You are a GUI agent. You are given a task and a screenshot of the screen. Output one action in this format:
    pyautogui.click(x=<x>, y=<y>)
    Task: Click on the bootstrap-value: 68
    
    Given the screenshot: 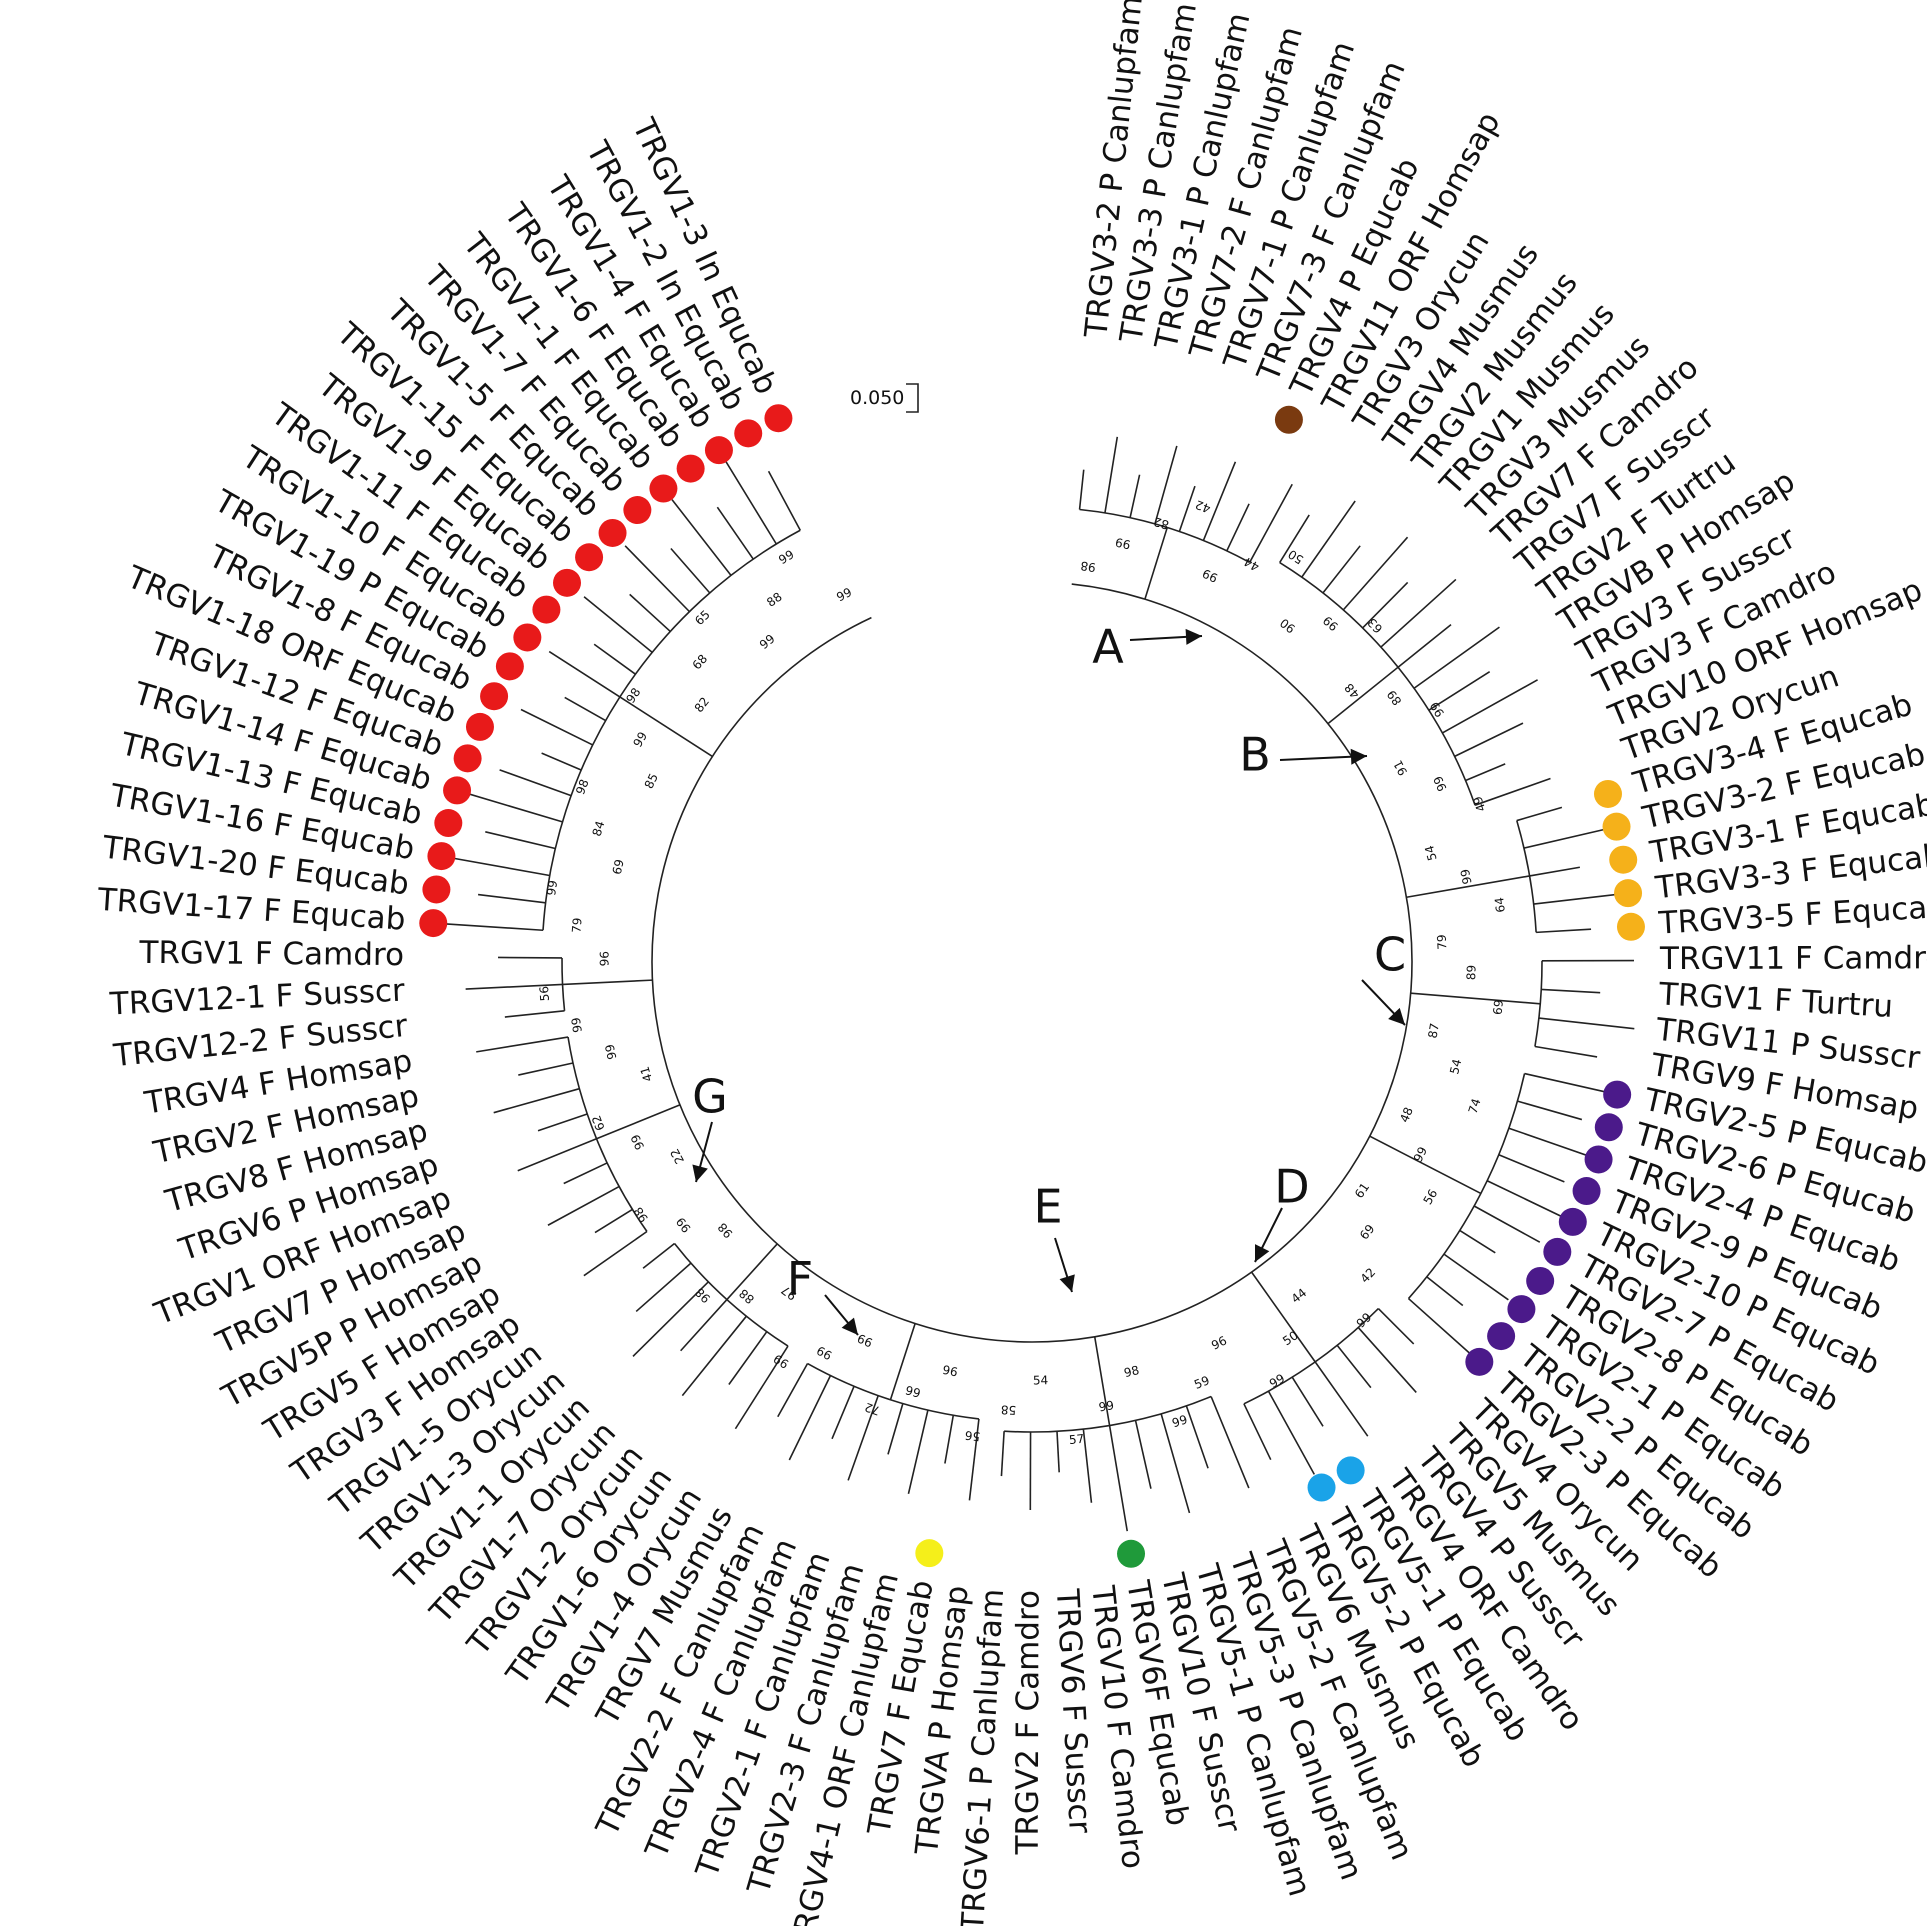 What is the action you would take?
    pyautogui.click(x=700, y=662)
    